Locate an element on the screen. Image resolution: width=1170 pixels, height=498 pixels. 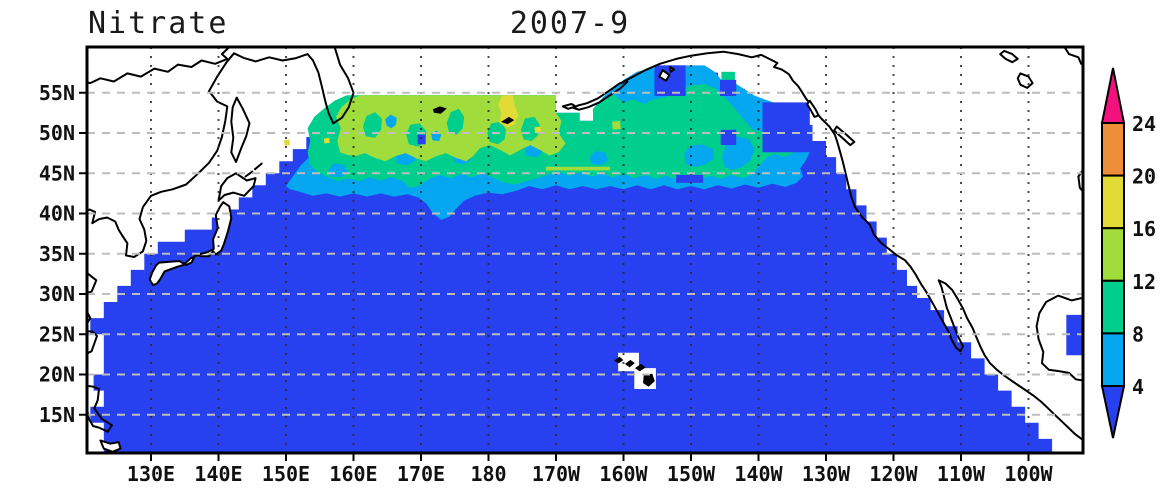
coastline-honshu-shikoku-kyushu is located at coordinates (190, 244).